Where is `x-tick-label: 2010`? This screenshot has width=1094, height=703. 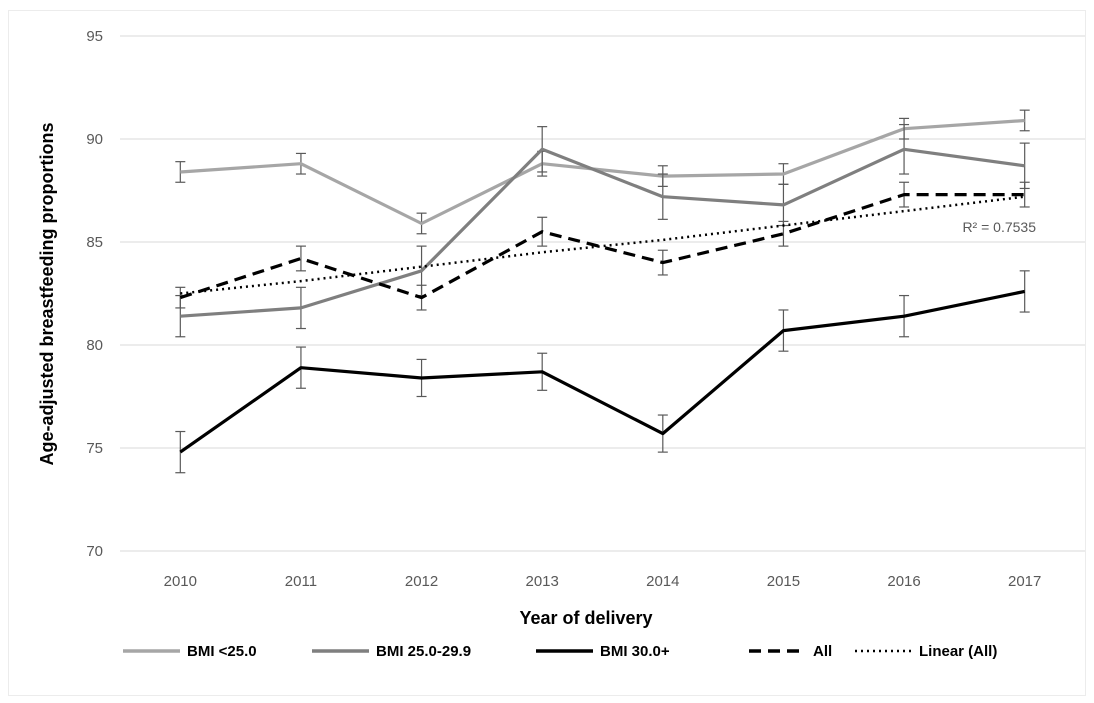 x-tick-label: 2010 is located at coordinates (180, 581).